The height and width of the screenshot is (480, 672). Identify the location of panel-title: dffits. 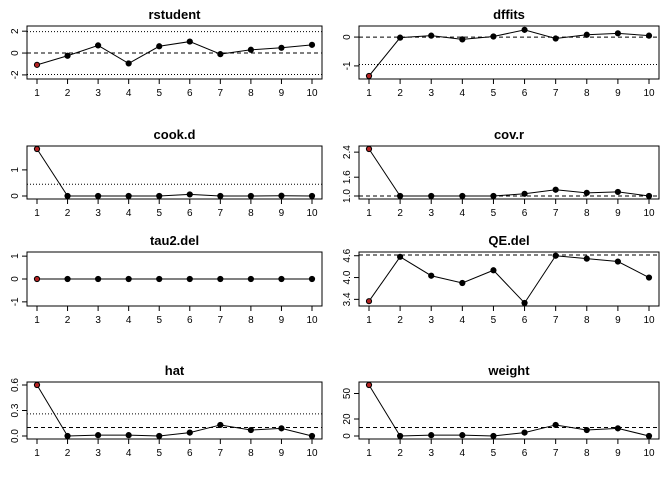
(509, 14).